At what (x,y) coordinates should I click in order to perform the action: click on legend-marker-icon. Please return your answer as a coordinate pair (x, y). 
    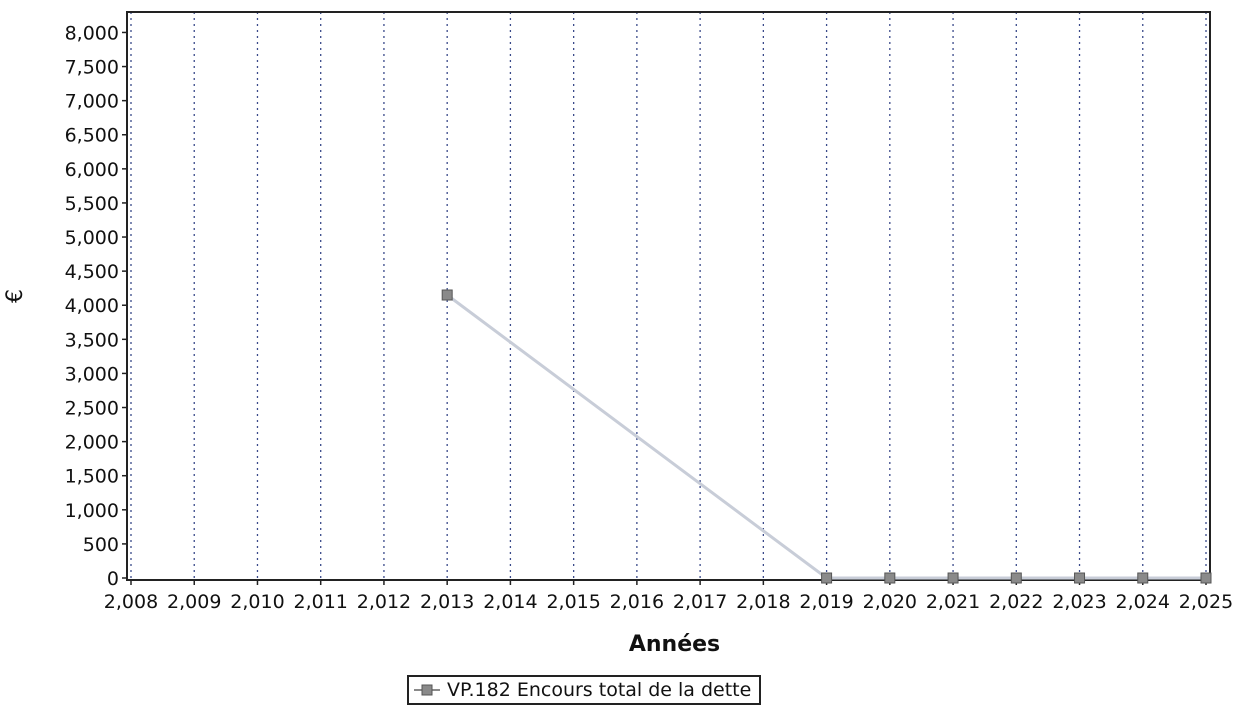
    Looking at the image, I should click on (427, 690).